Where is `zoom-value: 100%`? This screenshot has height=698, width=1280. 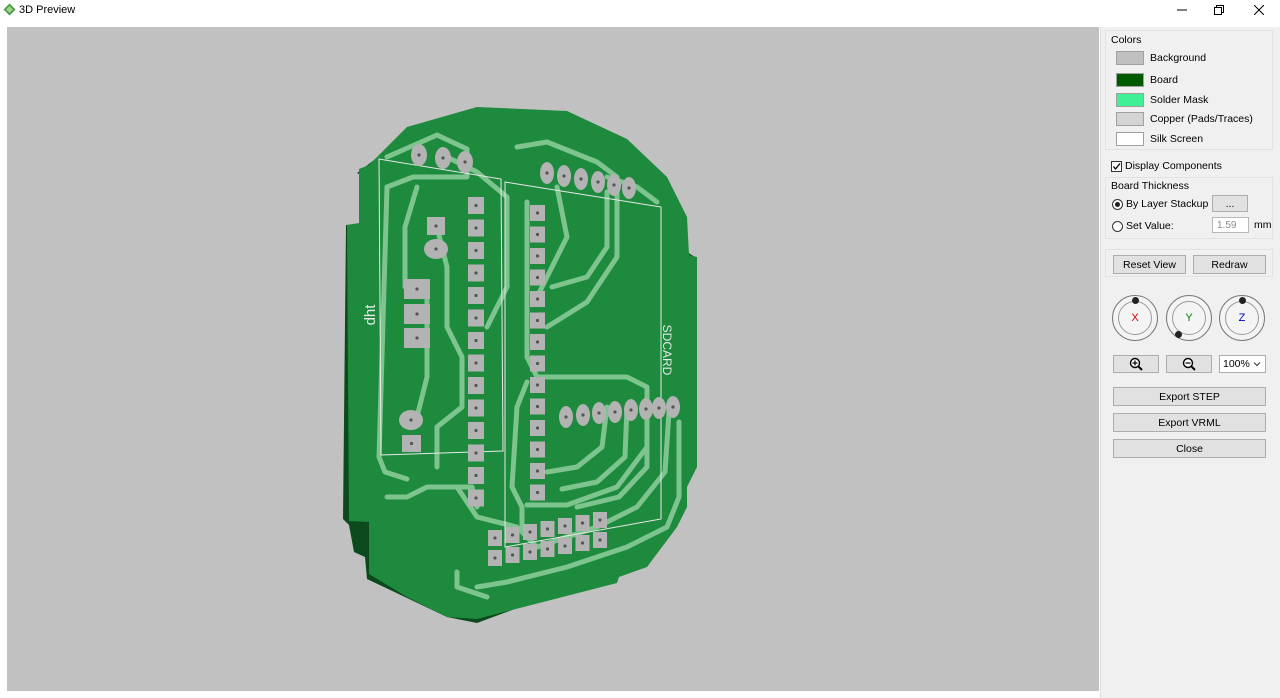 zoom-value: 100% is located at coordinates (1236, 364).